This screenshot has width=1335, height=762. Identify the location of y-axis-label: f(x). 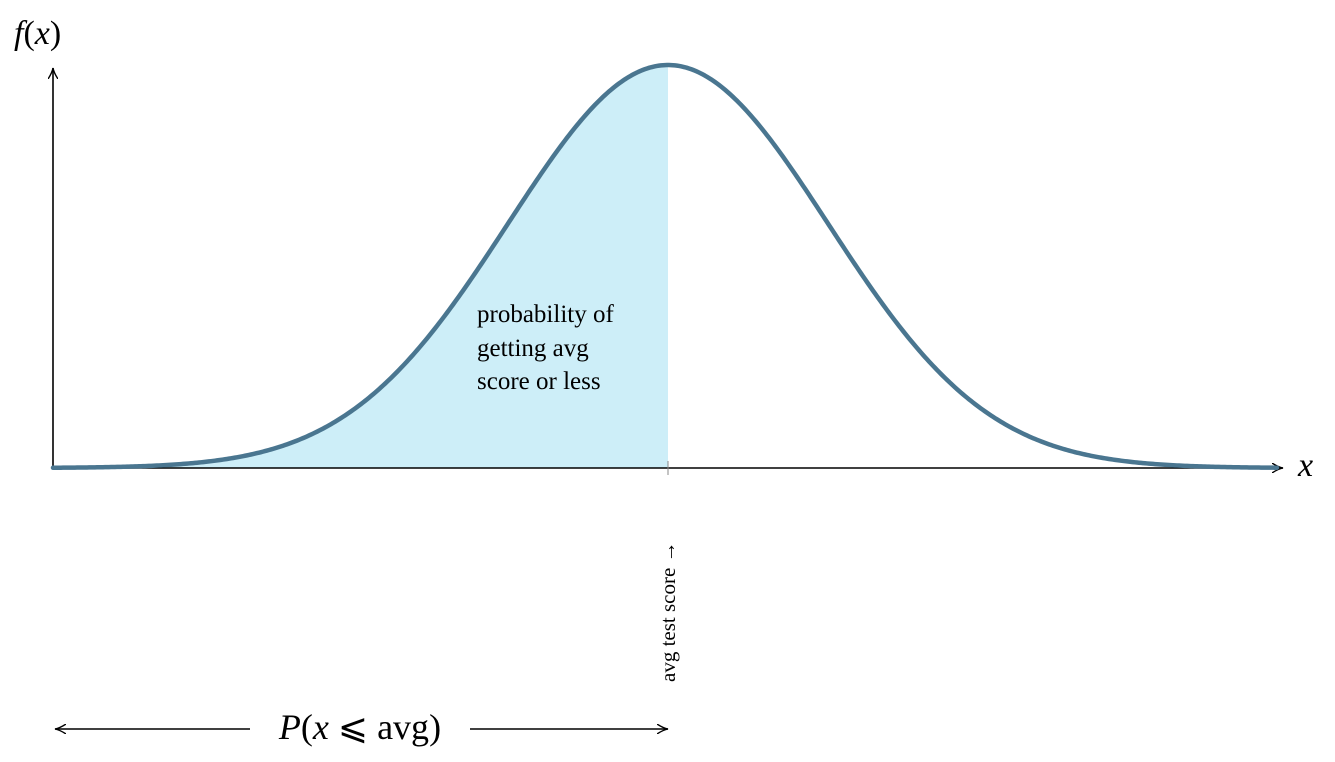
(37, 33).